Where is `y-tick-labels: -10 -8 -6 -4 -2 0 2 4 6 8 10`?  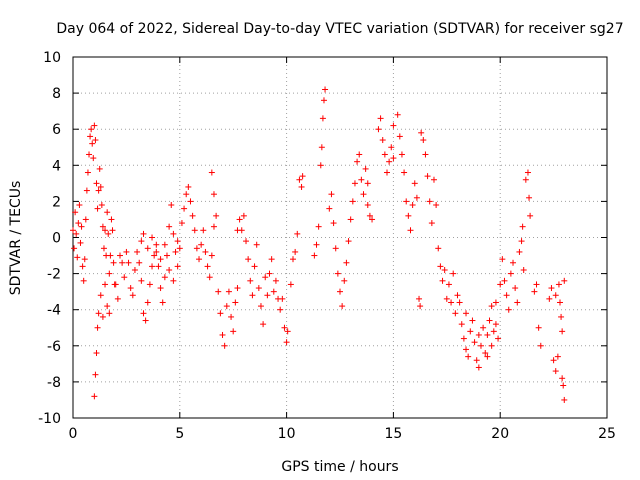 y-tick-labels: -10 -8 -6 -4 -2 0 2 4 6 8 10 is located at coordinates (49, 238).